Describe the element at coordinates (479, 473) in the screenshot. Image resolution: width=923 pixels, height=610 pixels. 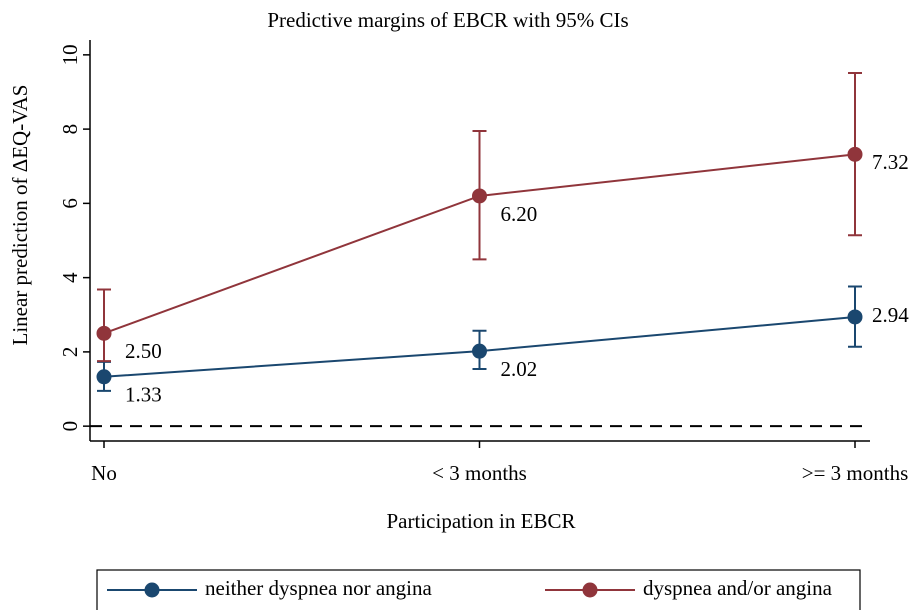
I see `x-tick-label: < 3 months` at that location.